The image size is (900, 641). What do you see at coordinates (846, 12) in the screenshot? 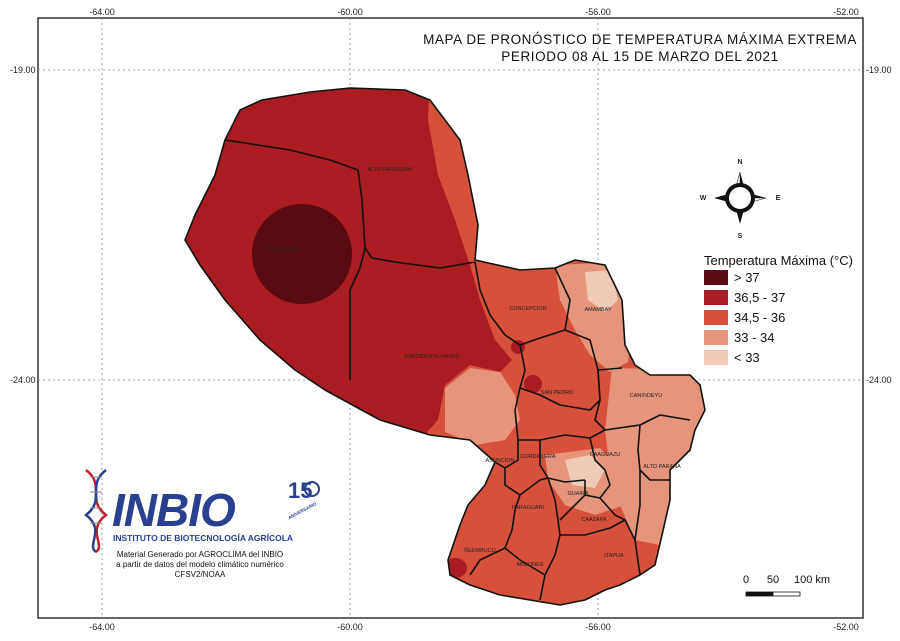
I see `lon-label-top-4: -52.00` at bounding box center [846, 12].